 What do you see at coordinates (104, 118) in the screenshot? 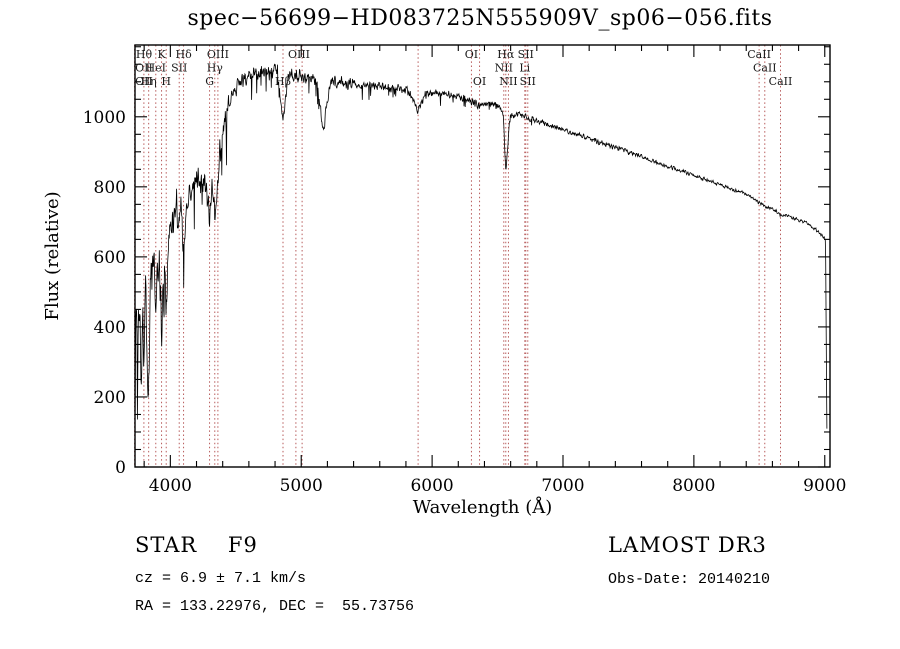
I see `y-tick-label: 1000` at bounding box center [104, 118].